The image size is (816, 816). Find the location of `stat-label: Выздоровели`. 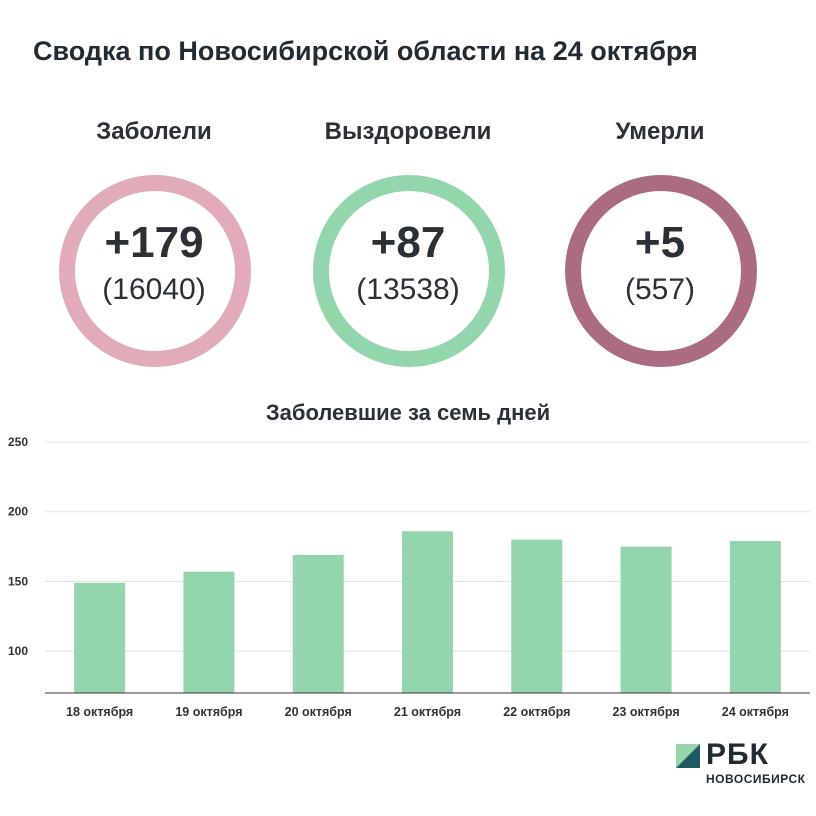

stat-label: Выздоровели is located at coordinates (408, 131).